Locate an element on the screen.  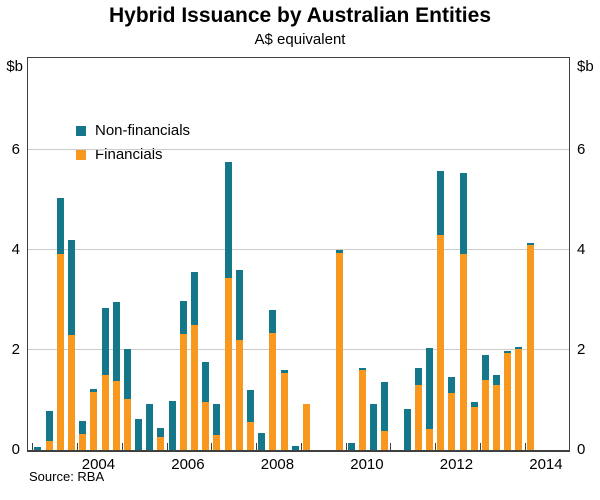
y-axis-label-right: 6 is located at coordinates (581, 149).